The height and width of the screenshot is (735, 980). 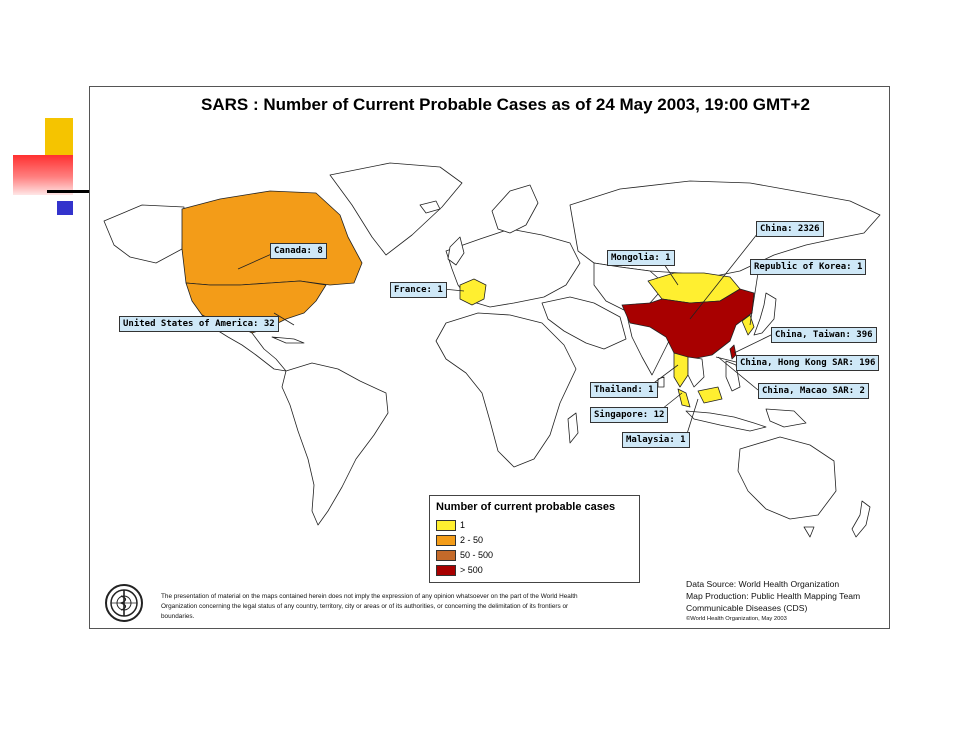 I want to click on greenland-shape, so click(x=396, y=209).